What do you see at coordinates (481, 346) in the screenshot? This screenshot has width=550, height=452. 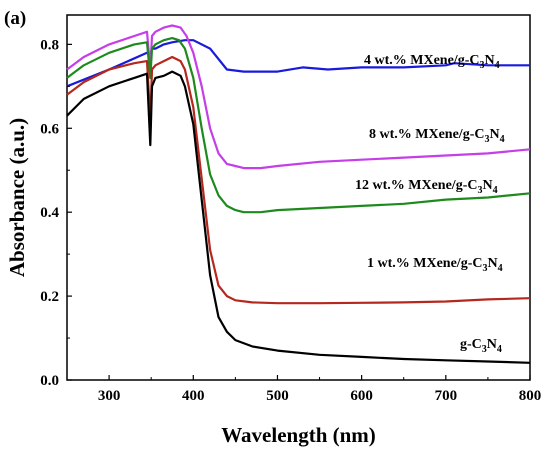 I see `series-label-4: g-C3N4` at bounding box center [481, 346].